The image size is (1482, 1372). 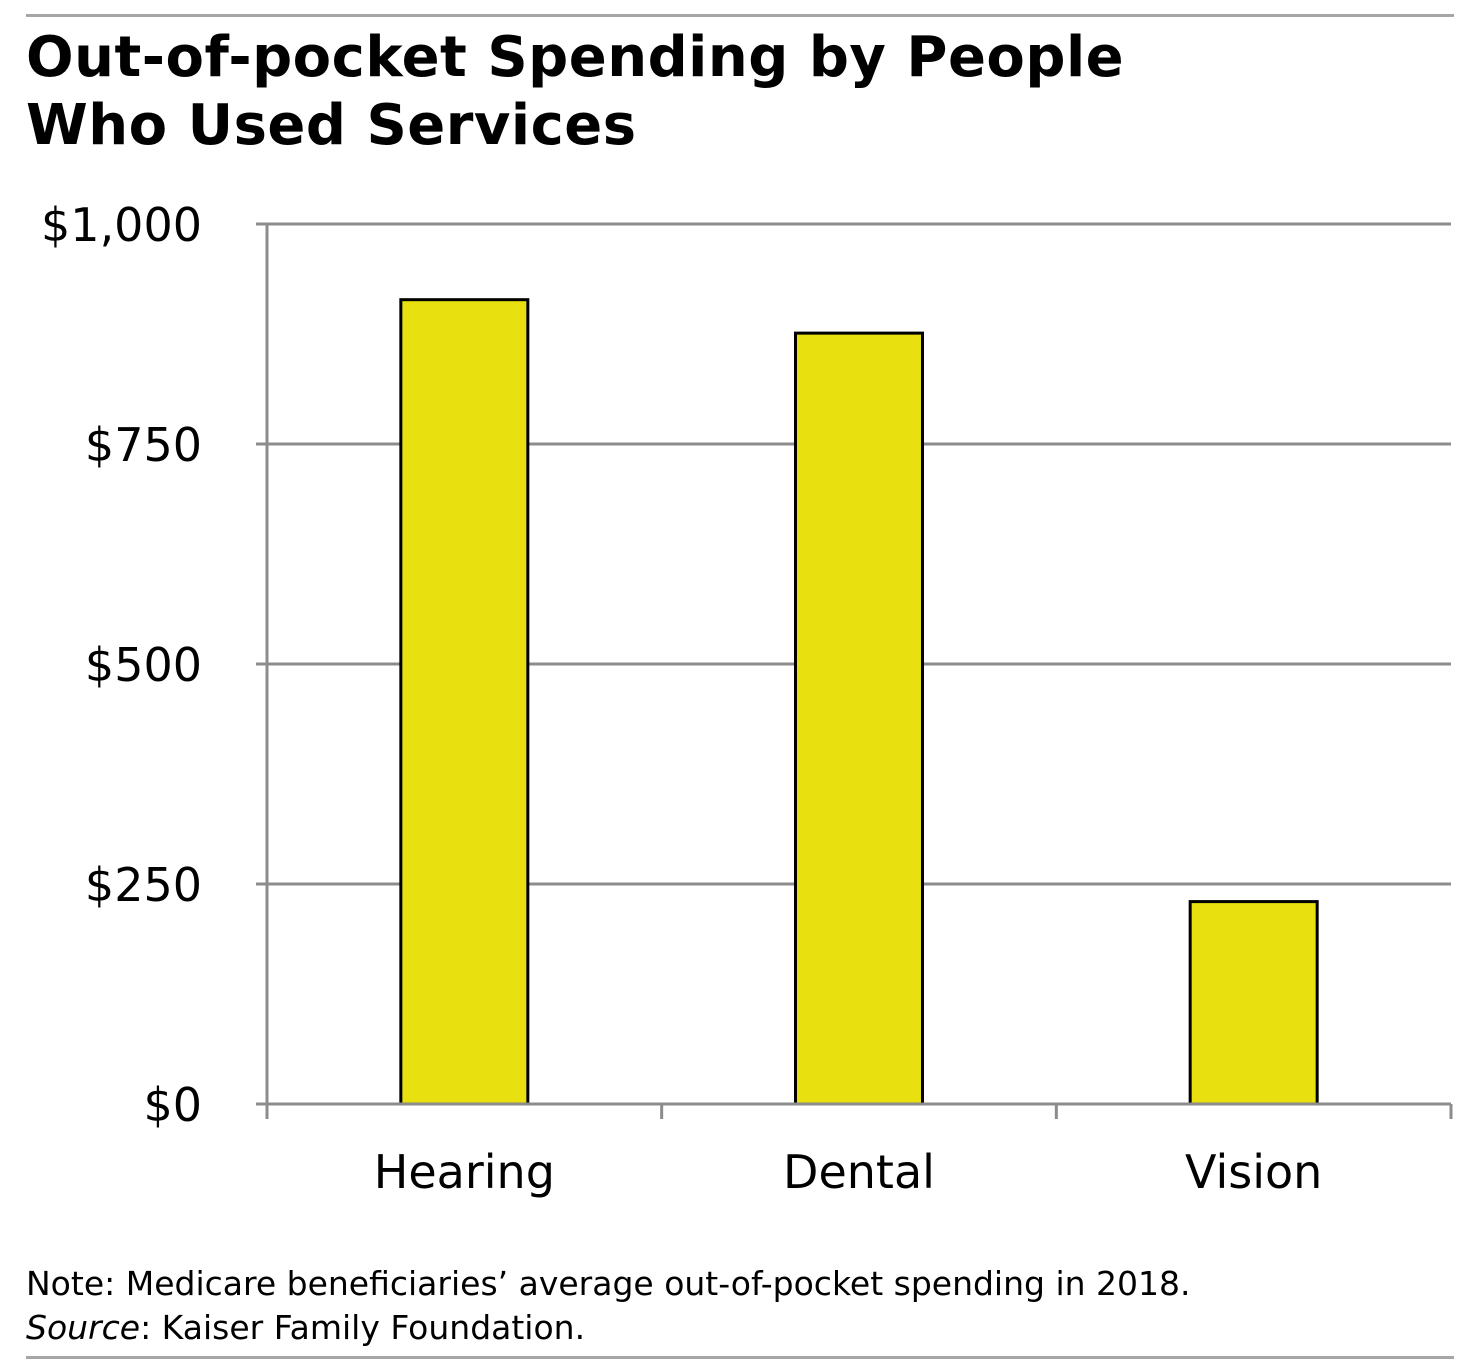 What do you see at coordinates (83, 1327) in the screenshot?
I see `source-label: Source` at bounding box center [83, 1327].